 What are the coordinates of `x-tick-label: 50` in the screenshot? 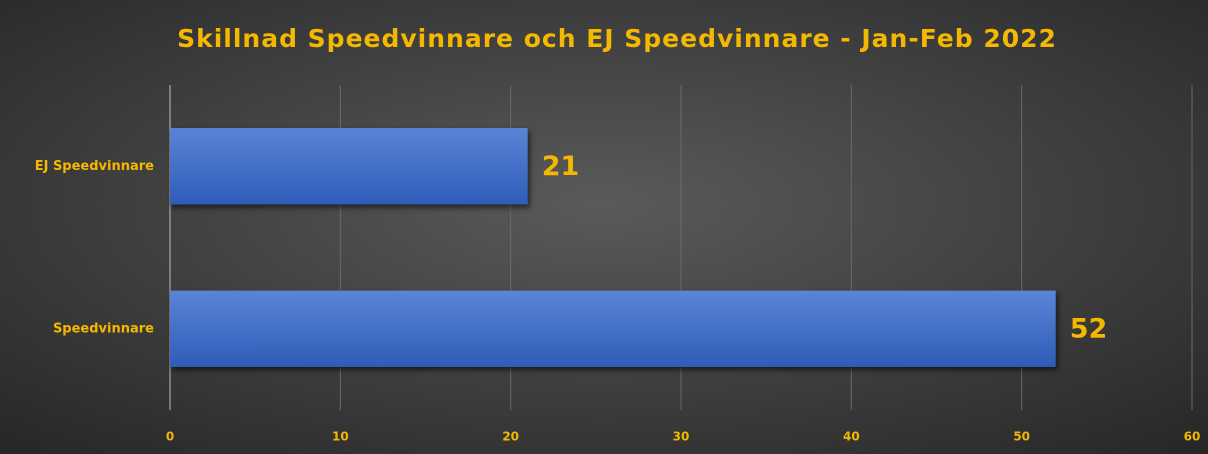 It's located at (1021, 437).